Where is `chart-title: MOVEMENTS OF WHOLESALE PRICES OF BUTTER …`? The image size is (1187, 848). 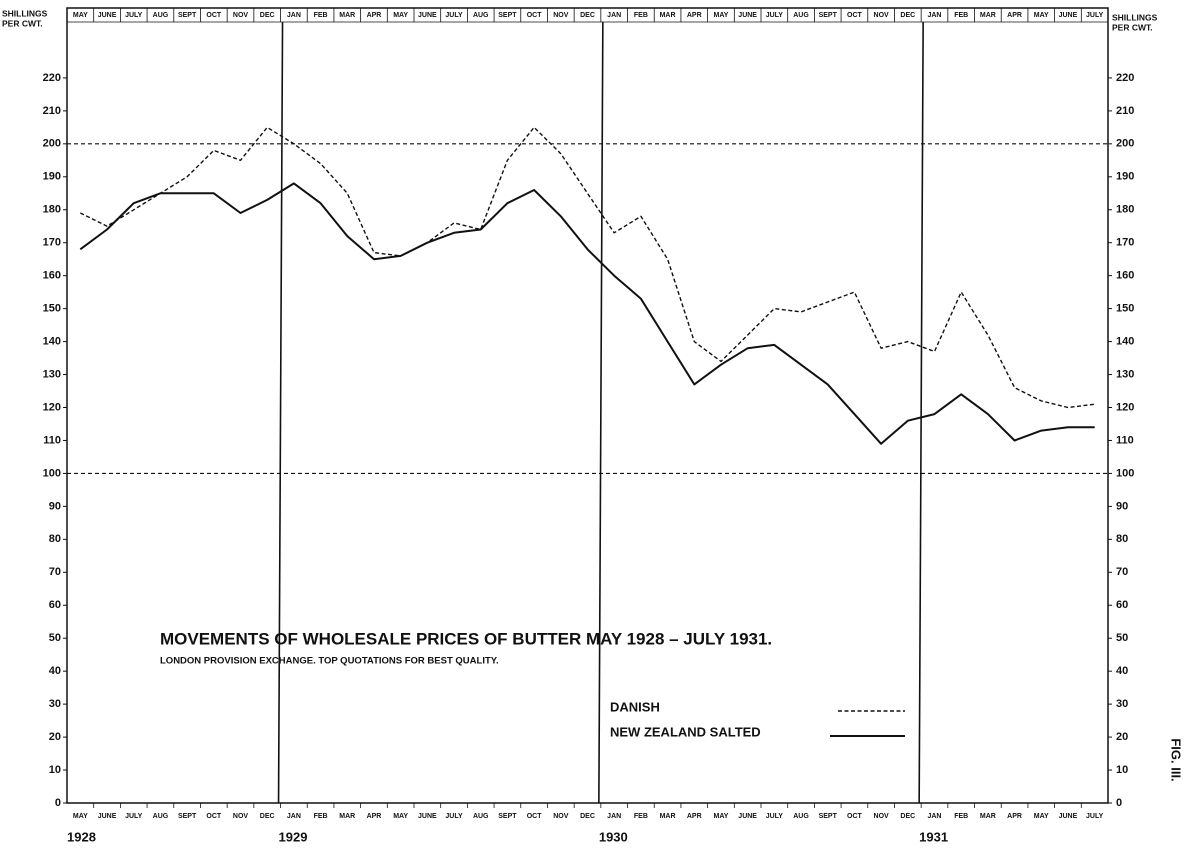 chart-title: MOVEMENTS OF WHOLESALE PRICES OF BUTTER … is located at coordinates (466, 638).